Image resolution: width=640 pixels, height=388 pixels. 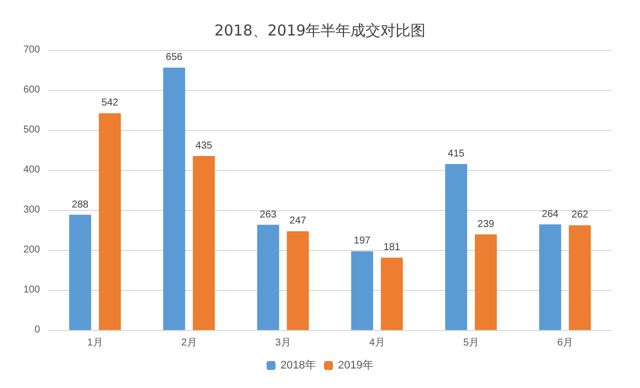 What do you see at coordinates (268, 214) in the screenshot?
I see `data-label: 263` at bounding box center [268, 214].